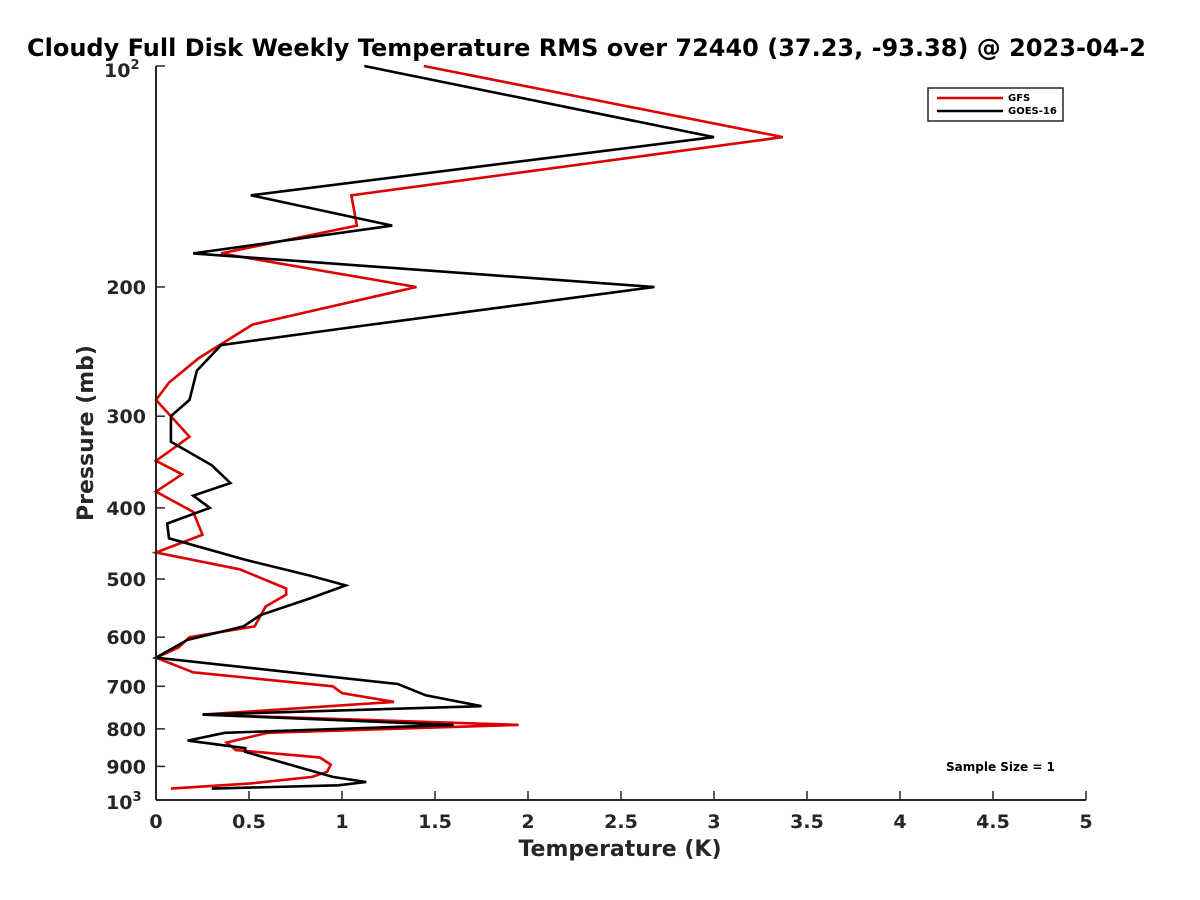  I want to click on y-tick-label: 700, so click(126, 687).